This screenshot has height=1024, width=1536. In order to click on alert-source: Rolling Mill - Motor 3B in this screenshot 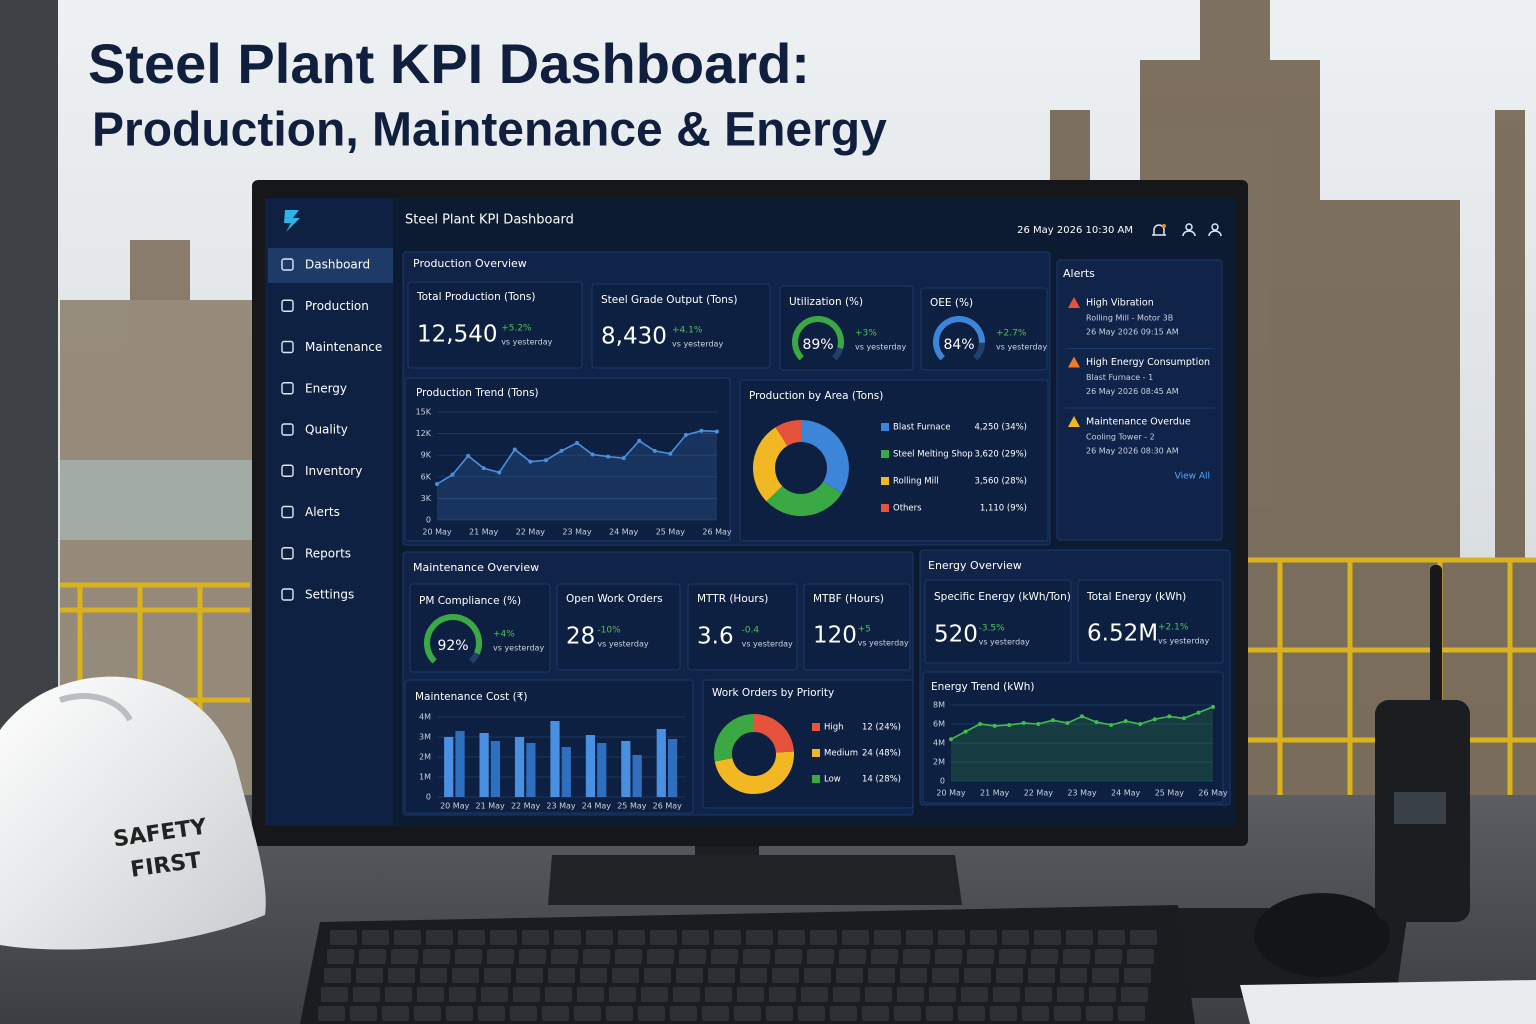, I will do `click(1129, 318)`.